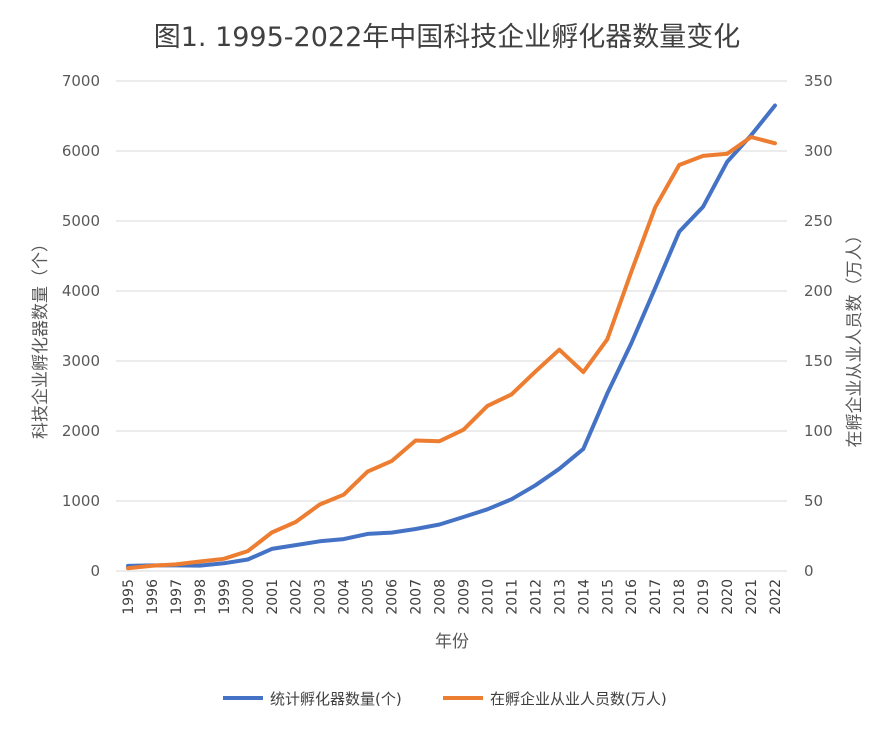  What do you see at coordinates (369, 597) in the screenshot?
I see `x-tick-label: 2005` at bounding box center [369, 597].